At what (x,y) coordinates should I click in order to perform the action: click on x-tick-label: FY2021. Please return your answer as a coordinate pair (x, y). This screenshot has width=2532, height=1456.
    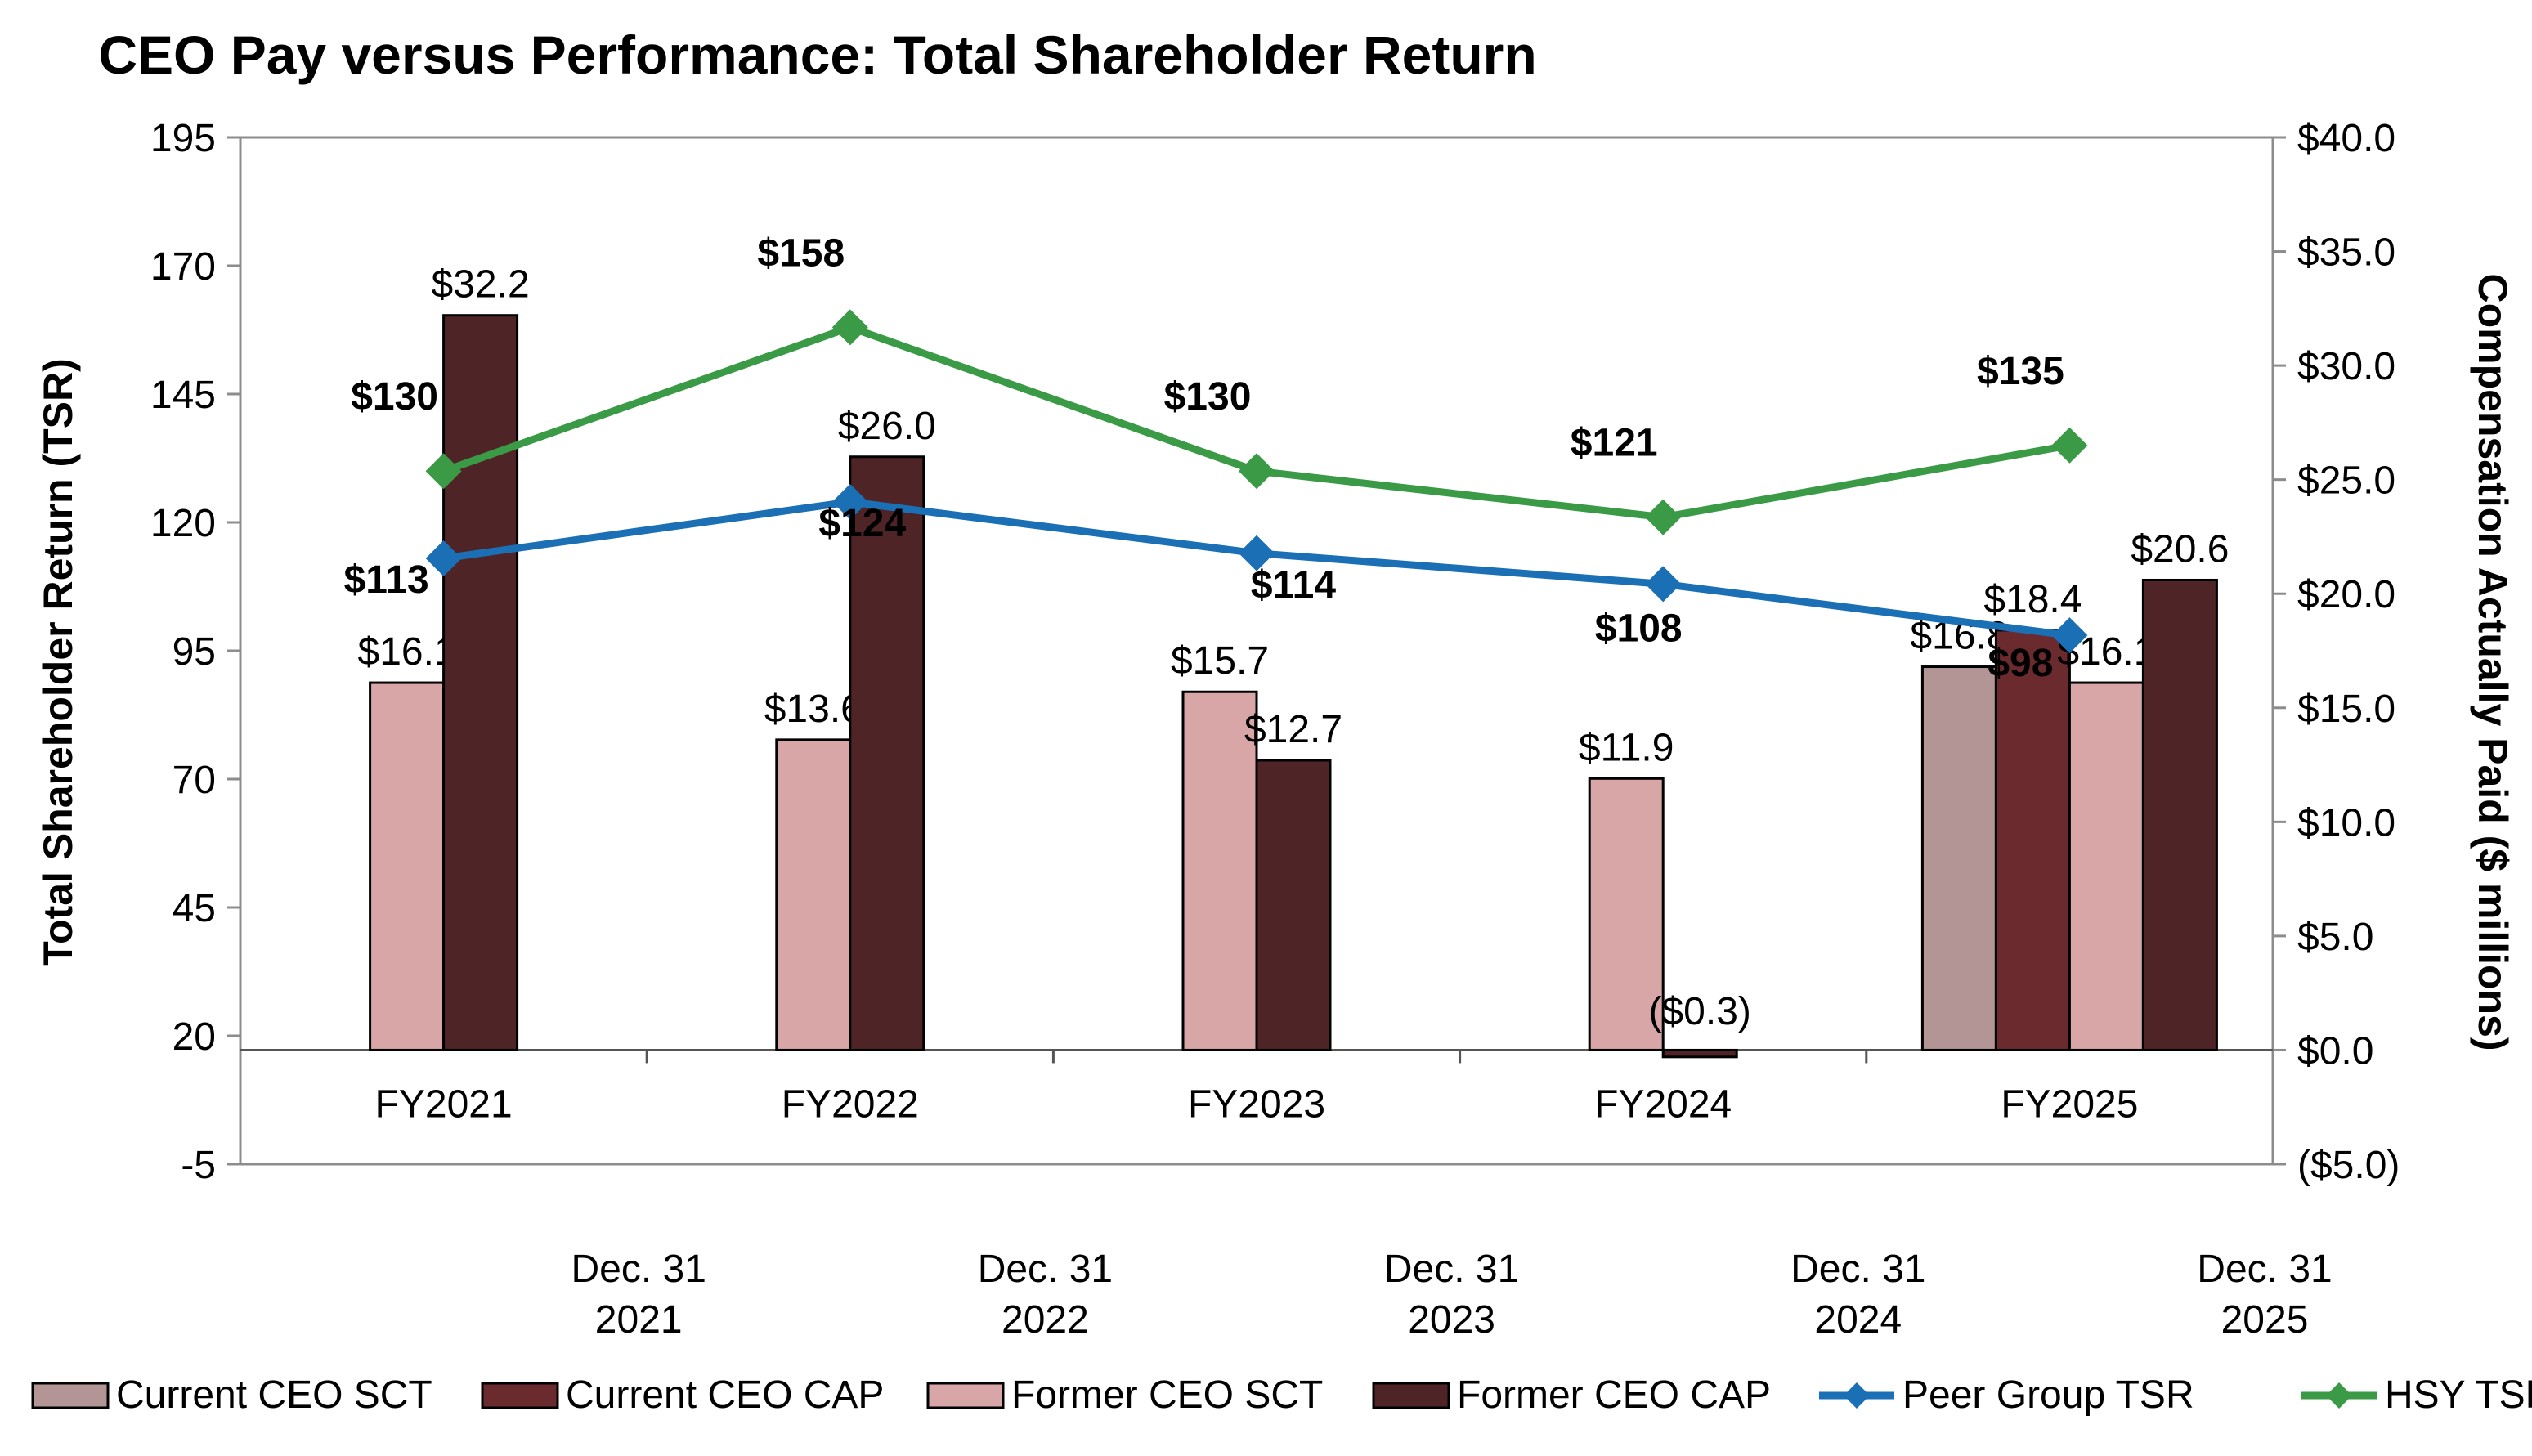
    Looking at the image, I should click on (444, 1104).